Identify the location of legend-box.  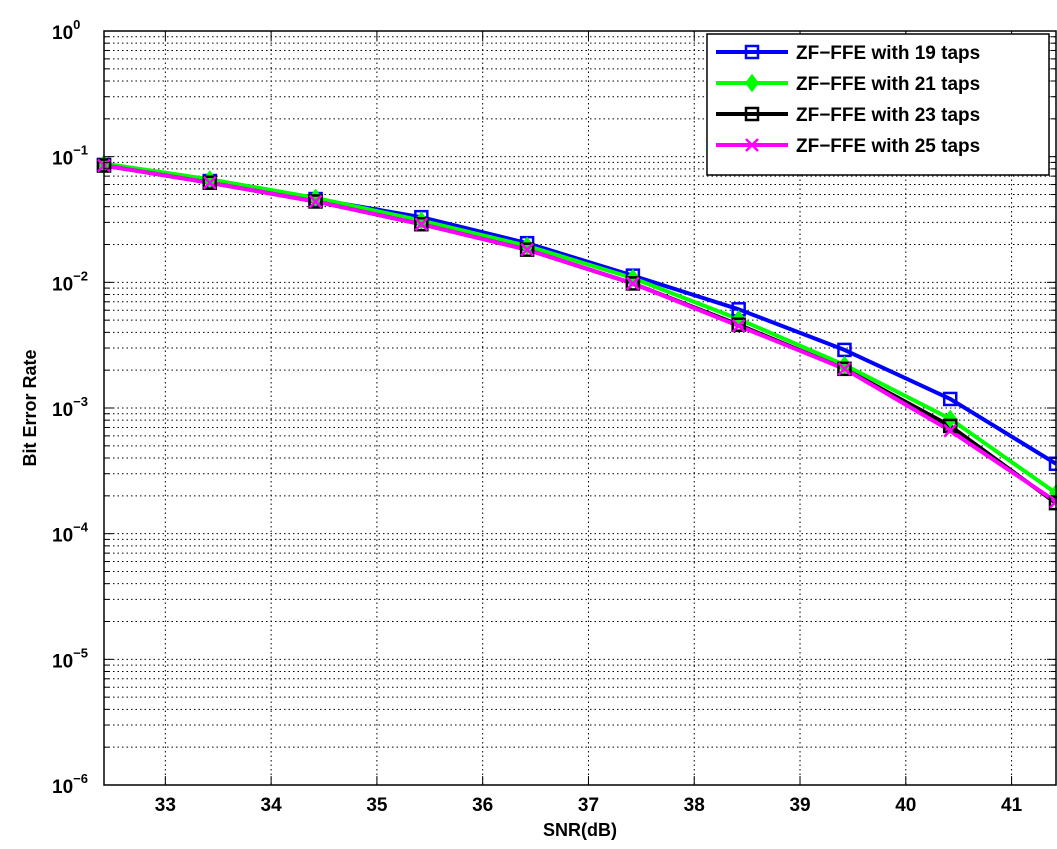
(878, 104).